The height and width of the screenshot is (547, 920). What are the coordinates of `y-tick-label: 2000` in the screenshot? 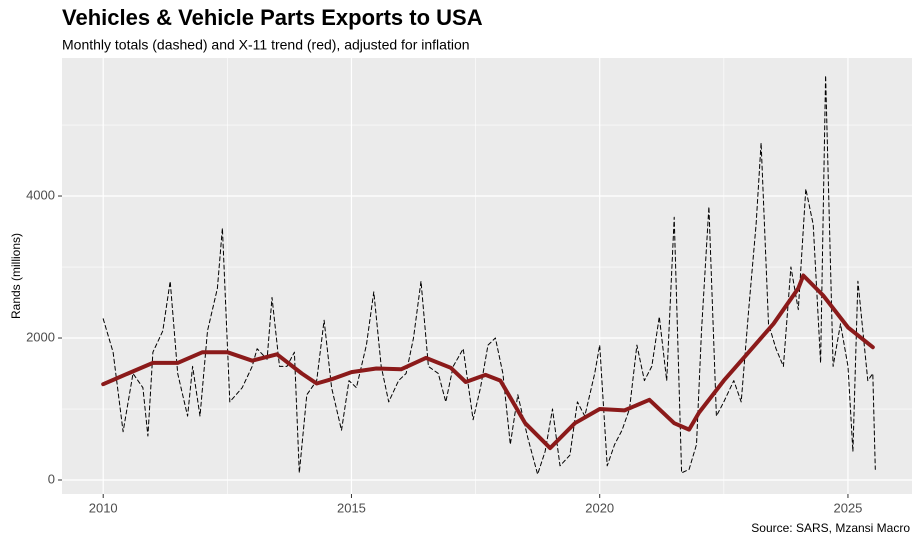 It's located at (40, 336).